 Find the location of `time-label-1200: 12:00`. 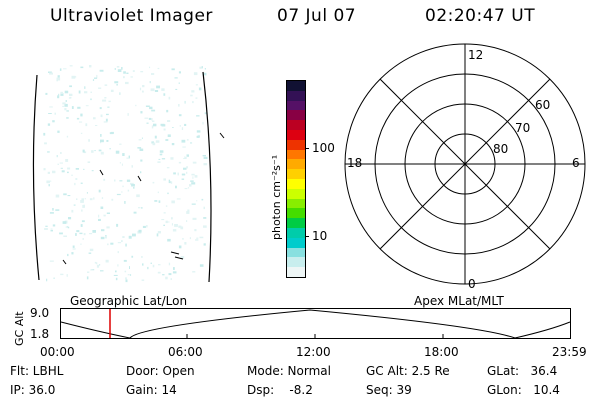

time-label-1200: 12:00 is located at coordinates (313, 352).